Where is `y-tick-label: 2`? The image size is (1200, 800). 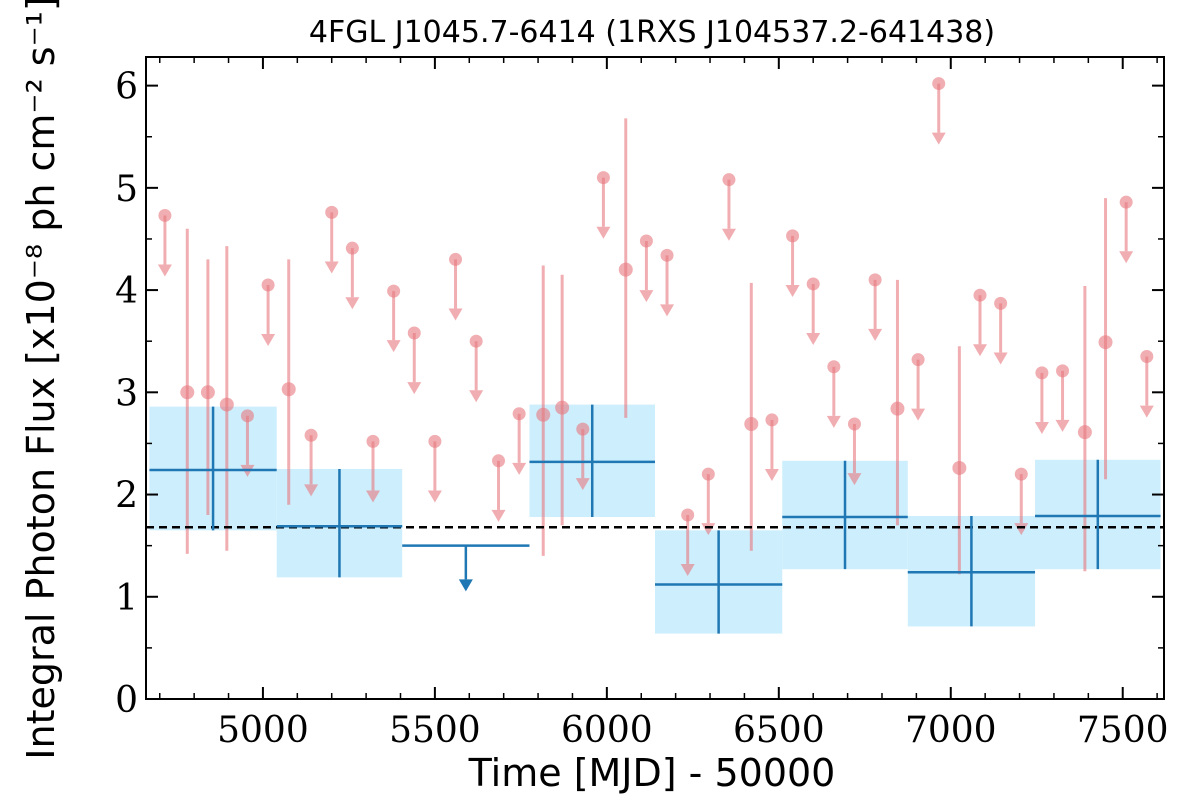 y-tick-label: 2 is located at coordinates (126, 496).